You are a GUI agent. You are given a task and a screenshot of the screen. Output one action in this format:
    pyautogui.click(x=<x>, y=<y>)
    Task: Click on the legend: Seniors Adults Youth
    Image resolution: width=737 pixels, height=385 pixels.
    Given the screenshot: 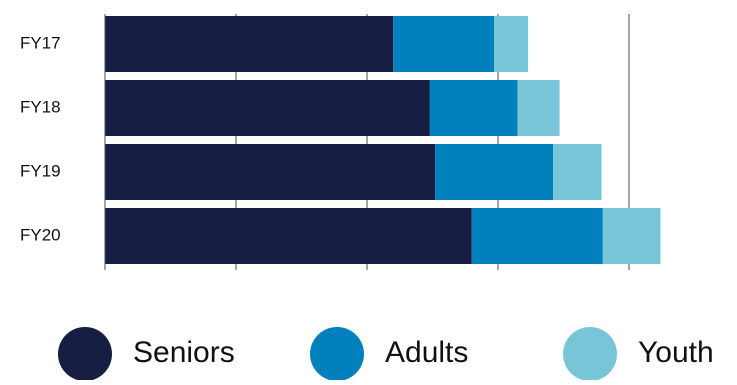 What is the action you would take?
    pyautogui.click(x=386, y=354)
    